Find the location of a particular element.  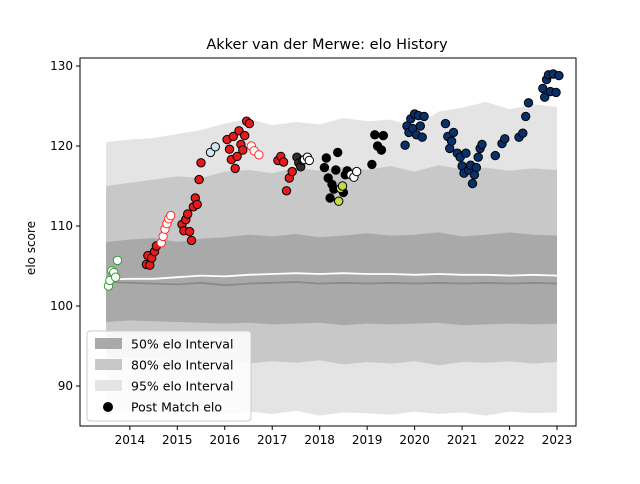

legend-box is located at coordinates (169, 376).